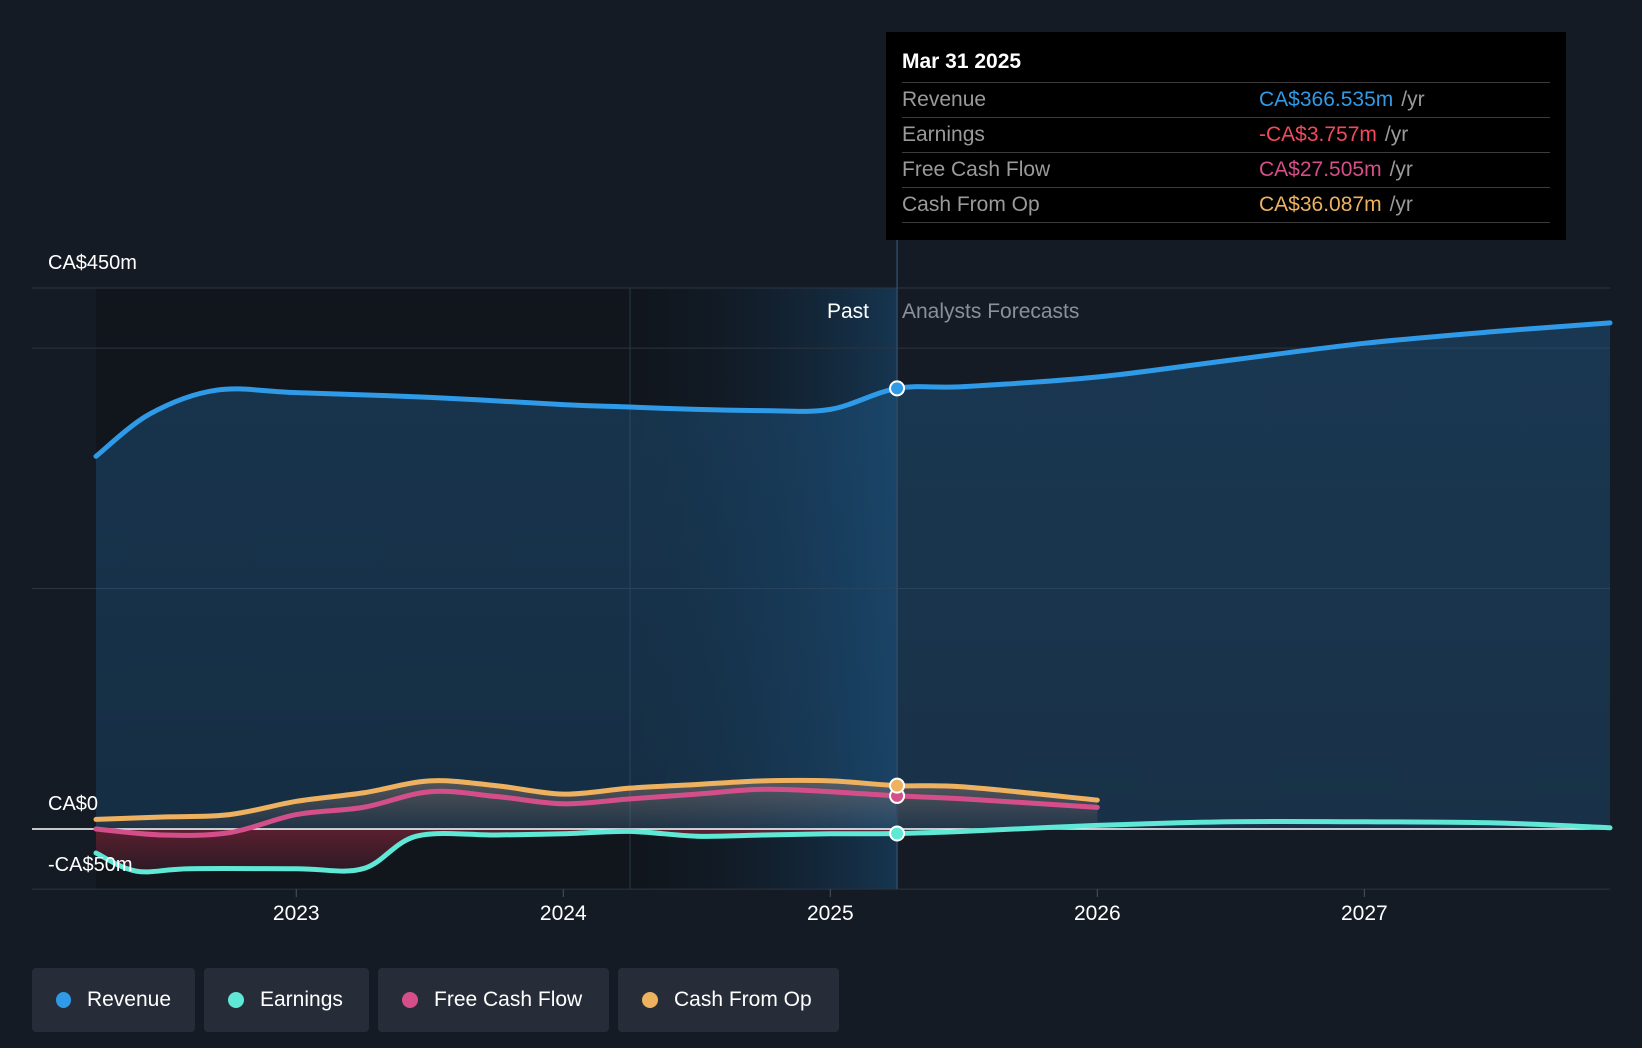 Image resolution: width=1642 pixels, height=1048 pixels. Describe the element at coordinates (991, 311) in the screenshot. I see `forecast-region-label: Analysts Forecasts` at that location.